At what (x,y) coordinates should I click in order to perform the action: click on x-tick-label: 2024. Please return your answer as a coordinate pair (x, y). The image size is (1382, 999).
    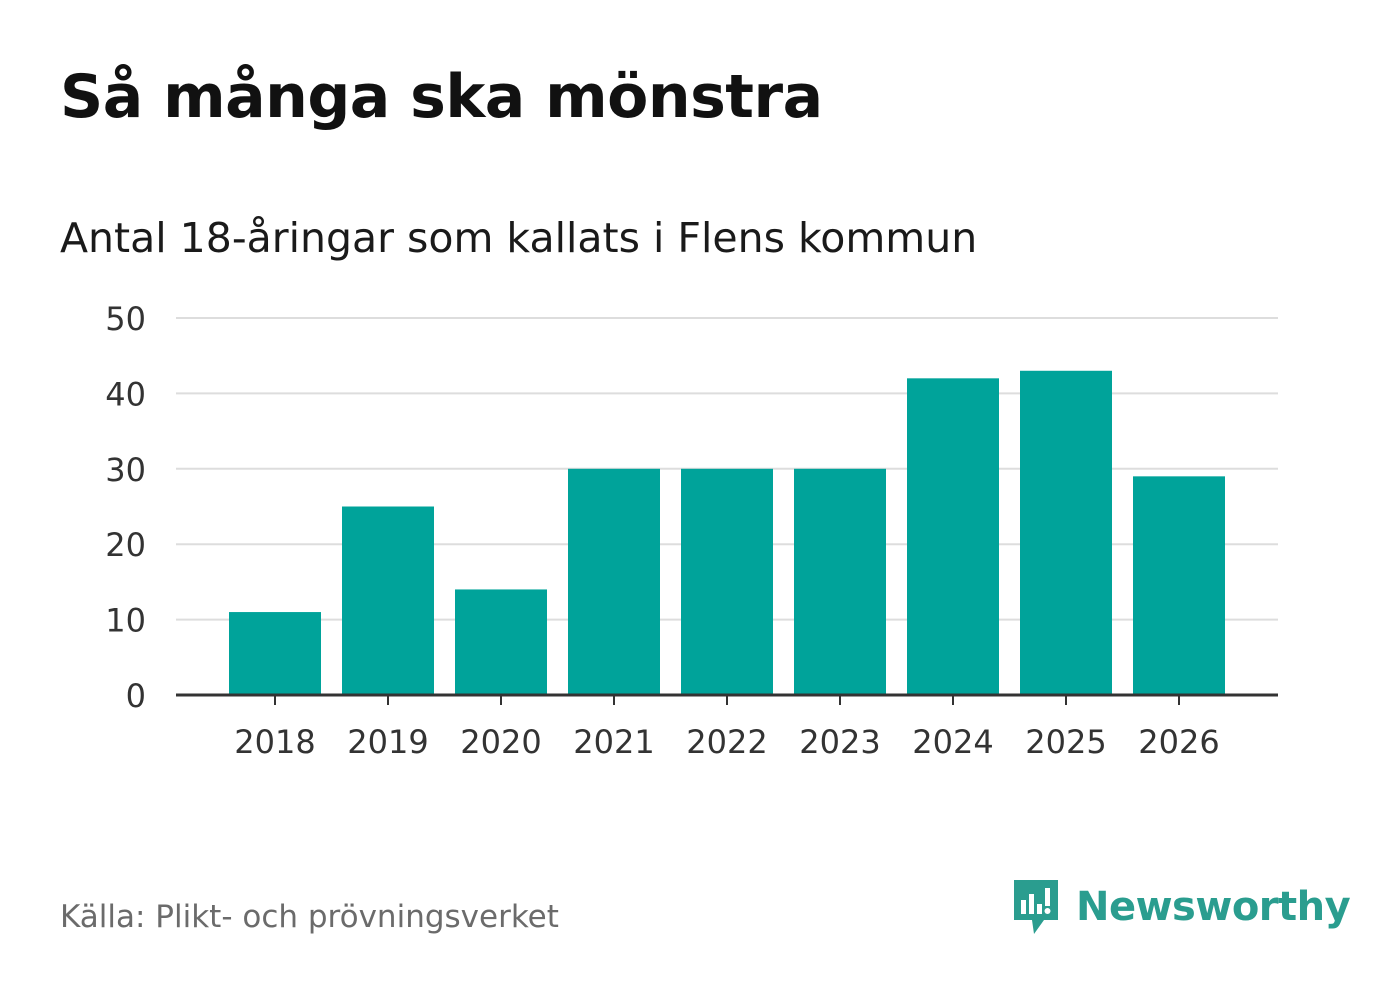
    Looking at the image, I should click on (952, 742).